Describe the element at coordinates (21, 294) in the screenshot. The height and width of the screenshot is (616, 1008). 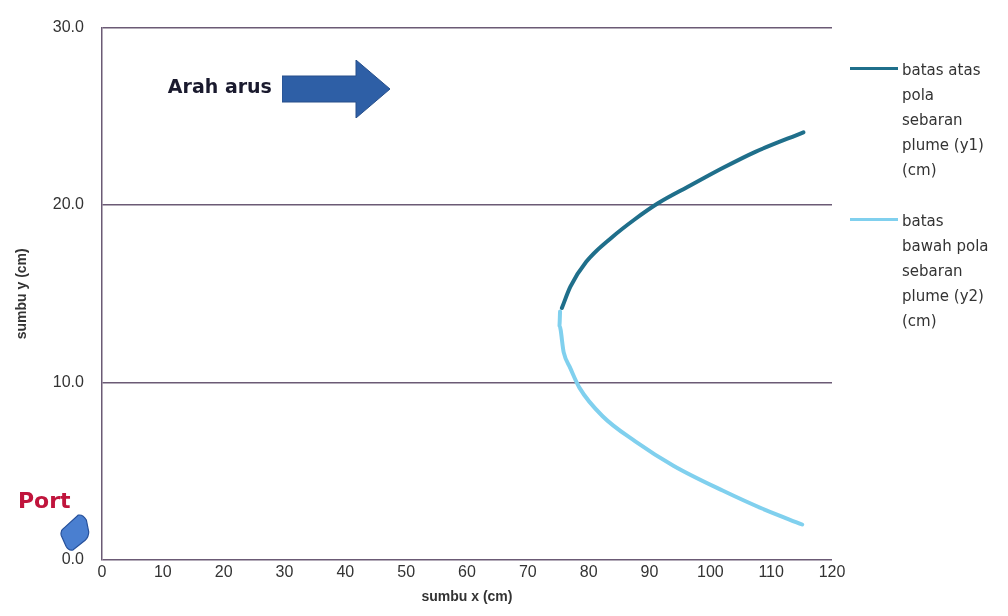
I see `y-axis-title: sumbu y (cm)` at that location.